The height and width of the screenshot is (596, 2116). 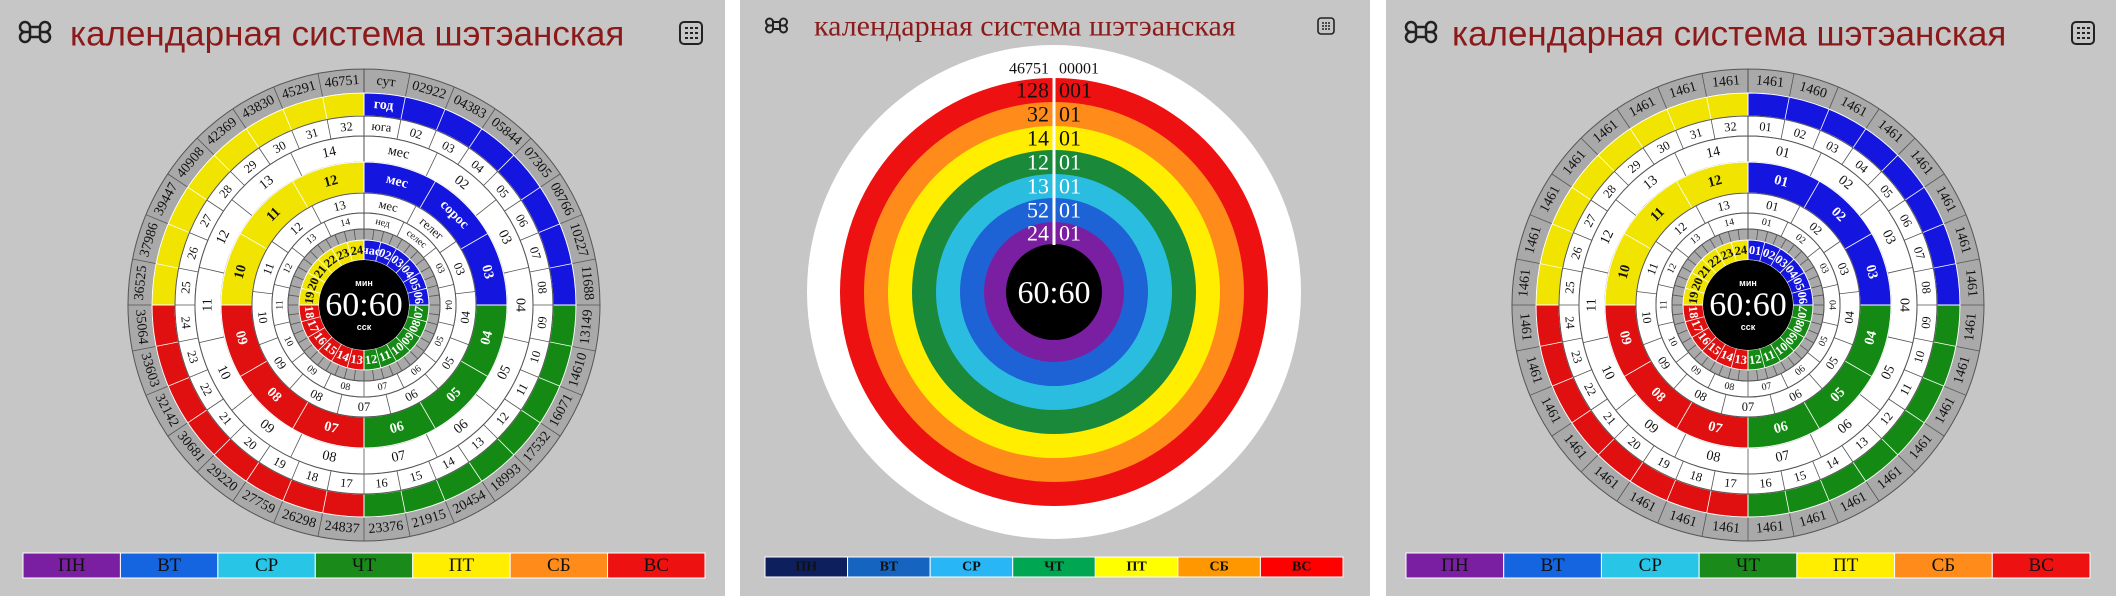 What do you see at coordinates (1672, 342) in the screenshot?
I see `ring-label: 10` at bounding box center [1672, 342].